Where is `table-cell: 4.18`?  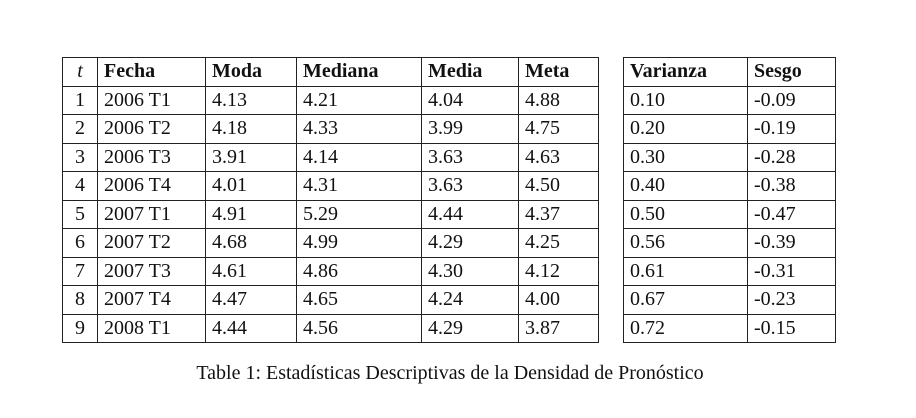
table-cell: 4.18 is located at coordinates (251, 129).